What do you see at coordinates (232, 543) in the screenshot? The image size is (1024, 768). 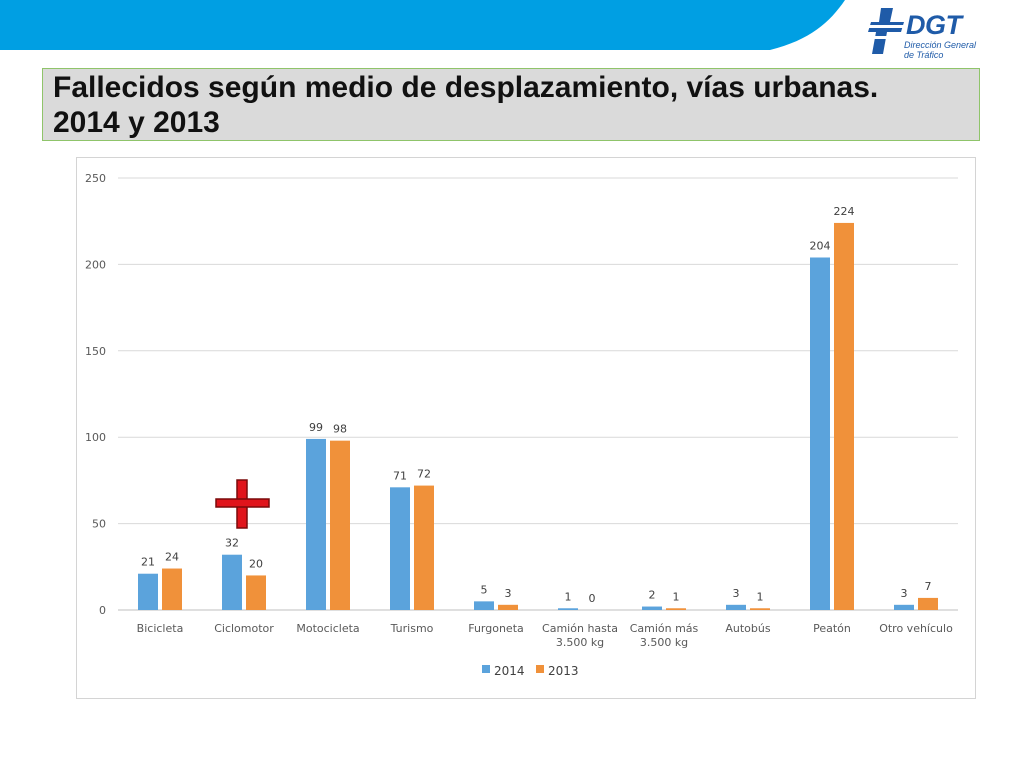 I see `data-label: 32` at bounding box center [232, 543].